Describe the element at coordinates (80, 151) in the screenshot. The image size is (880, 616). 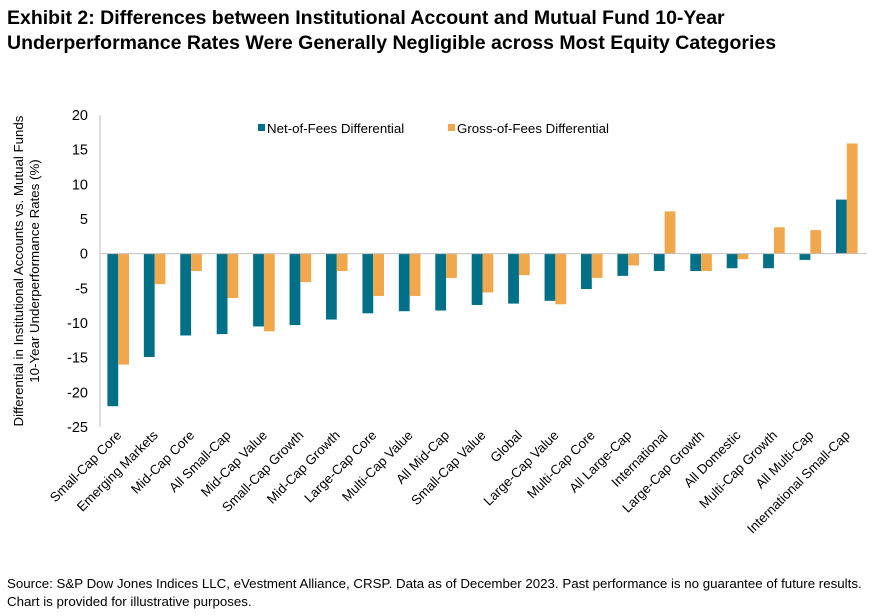
I see `y-tick-label: 15` at that location.